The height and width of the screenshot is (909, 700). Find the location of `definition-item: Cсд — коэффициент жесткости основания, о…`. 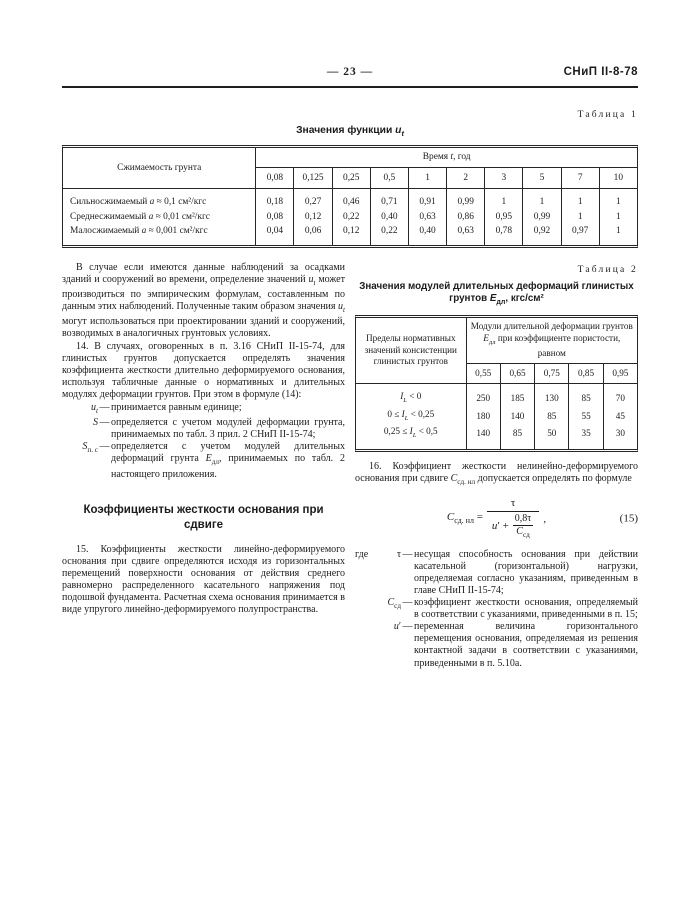

definition-item: Cсд — коэффициент жесткости основания, о… is located at coordinates (496, 609).